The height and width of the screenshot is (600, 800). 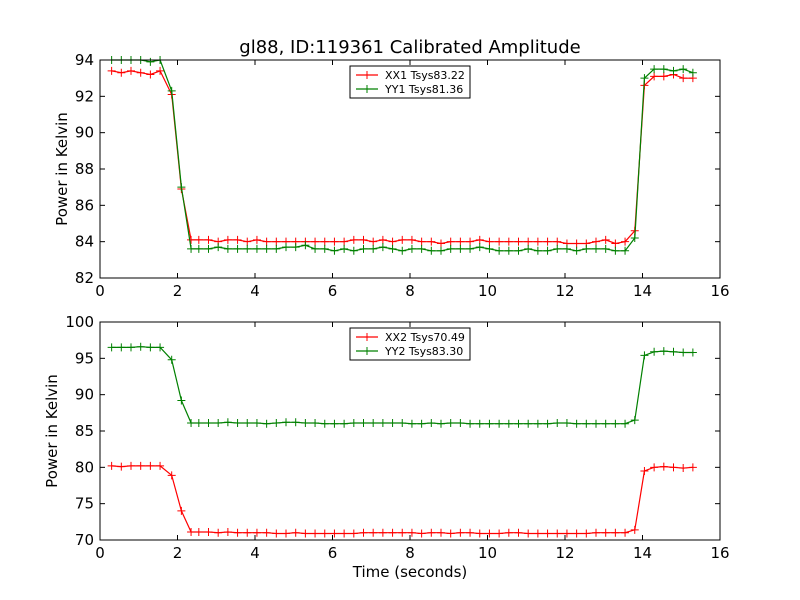 What do you see at coordinates (84, 431) in the screenshot?
I see `y-tick-label: 85` at bounding box center [84, 431].